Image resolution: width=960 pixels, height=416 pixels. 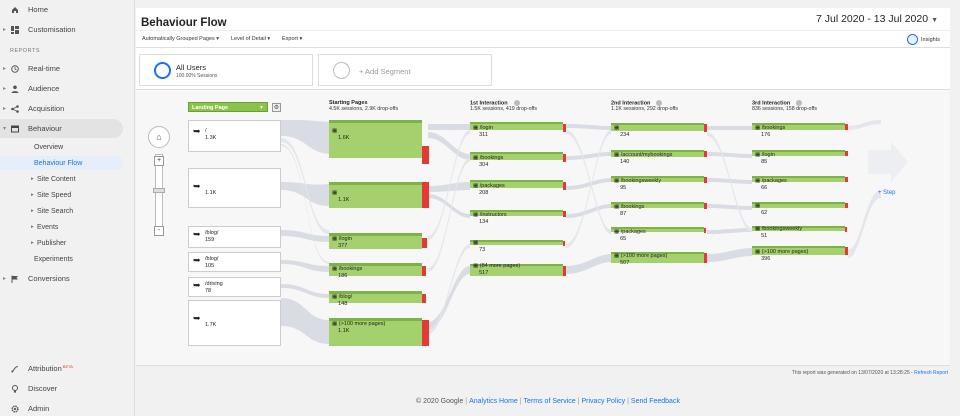 I want to click on source-node: ➥ /1.3K, so click(x=234, y=136).